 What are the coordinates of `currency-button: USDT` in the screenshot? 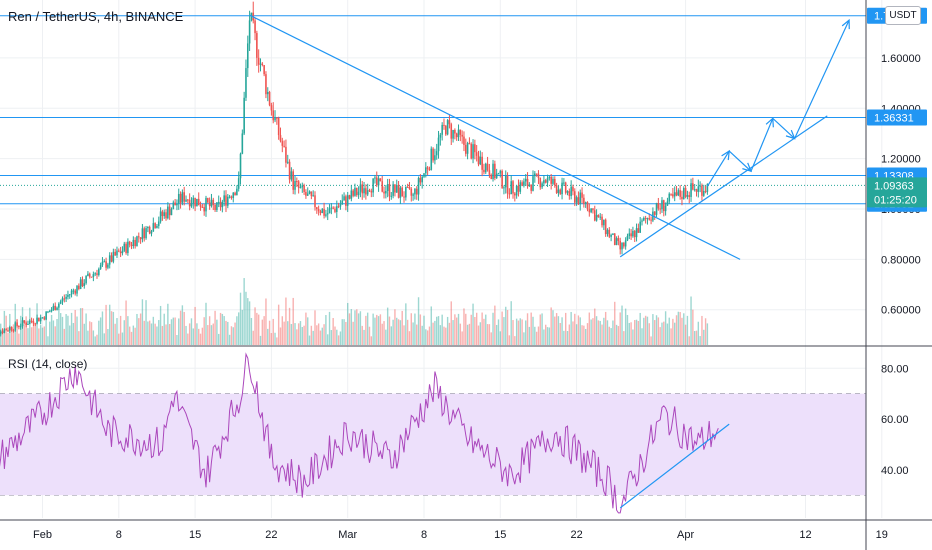 It's located at (903, 15).